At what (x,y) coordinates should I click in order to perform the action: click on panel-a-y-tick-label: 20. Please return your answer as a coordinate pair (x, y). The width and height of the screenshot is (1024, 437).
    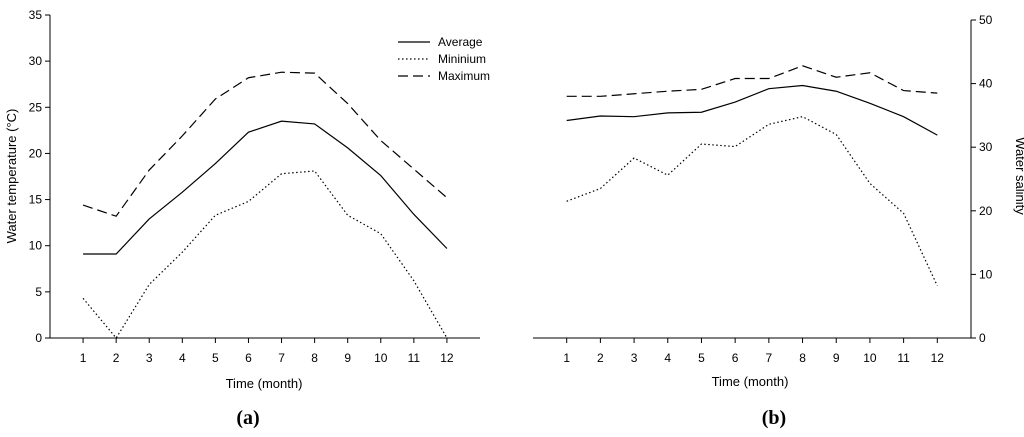
    Looking at the image, I should click on (36, 153).